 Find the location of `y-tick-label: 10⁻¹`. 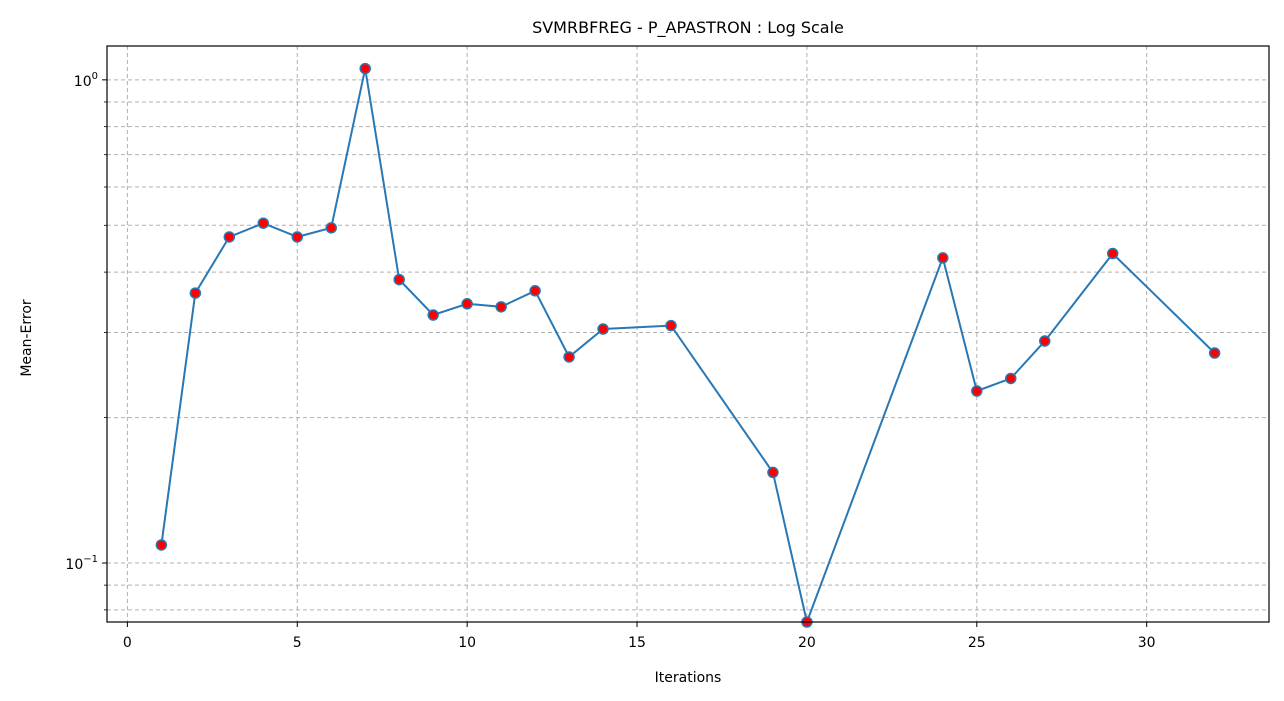

y-tick-label: 10⁻¹ is located at coordinates (81, 563).